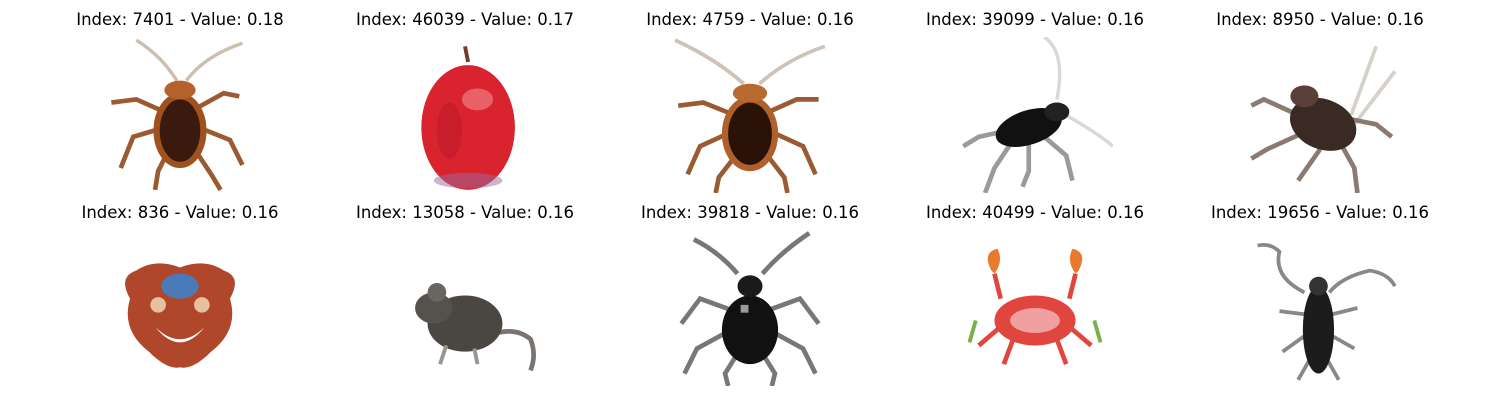  I want to click on grid-cell: Index: 4759 - Value: 0.16, so click(750, 96).